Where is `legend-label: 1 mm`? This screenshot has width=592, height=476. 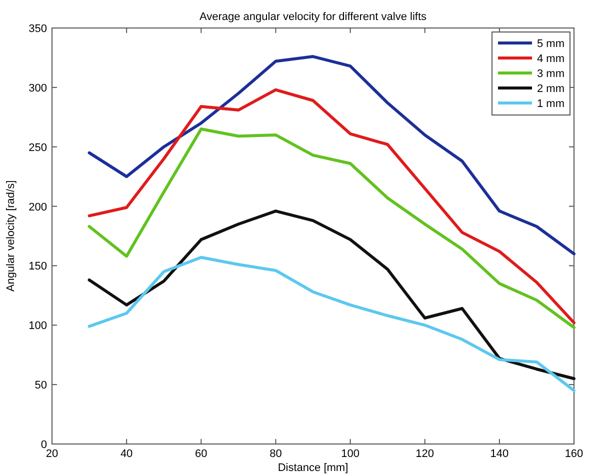
legend-label: 1 mm is located at coordinates (550, 104).